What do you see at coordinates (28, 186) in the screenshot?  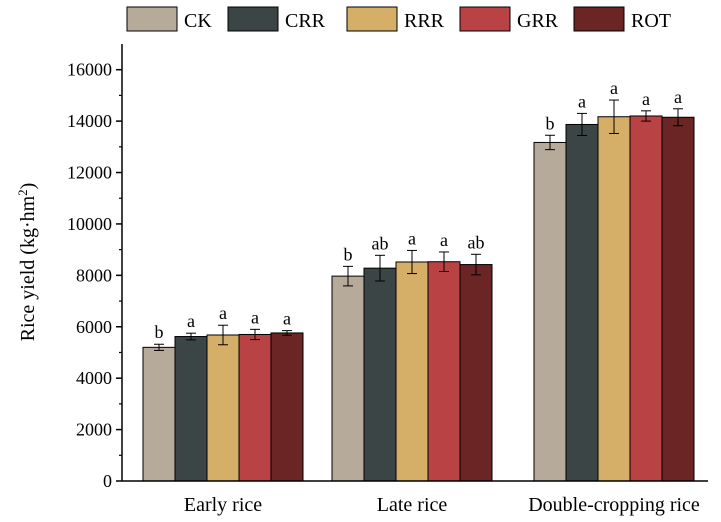 I see `y-axis-label-close: )` at bounding box center [28, 186].